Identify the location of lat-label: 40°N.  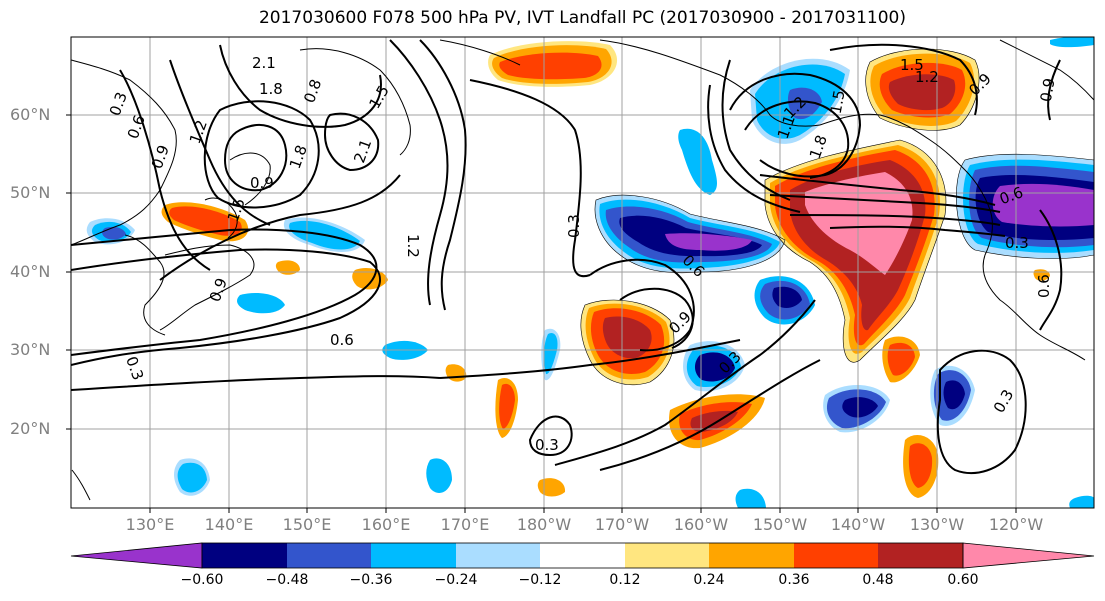
(30, 271).